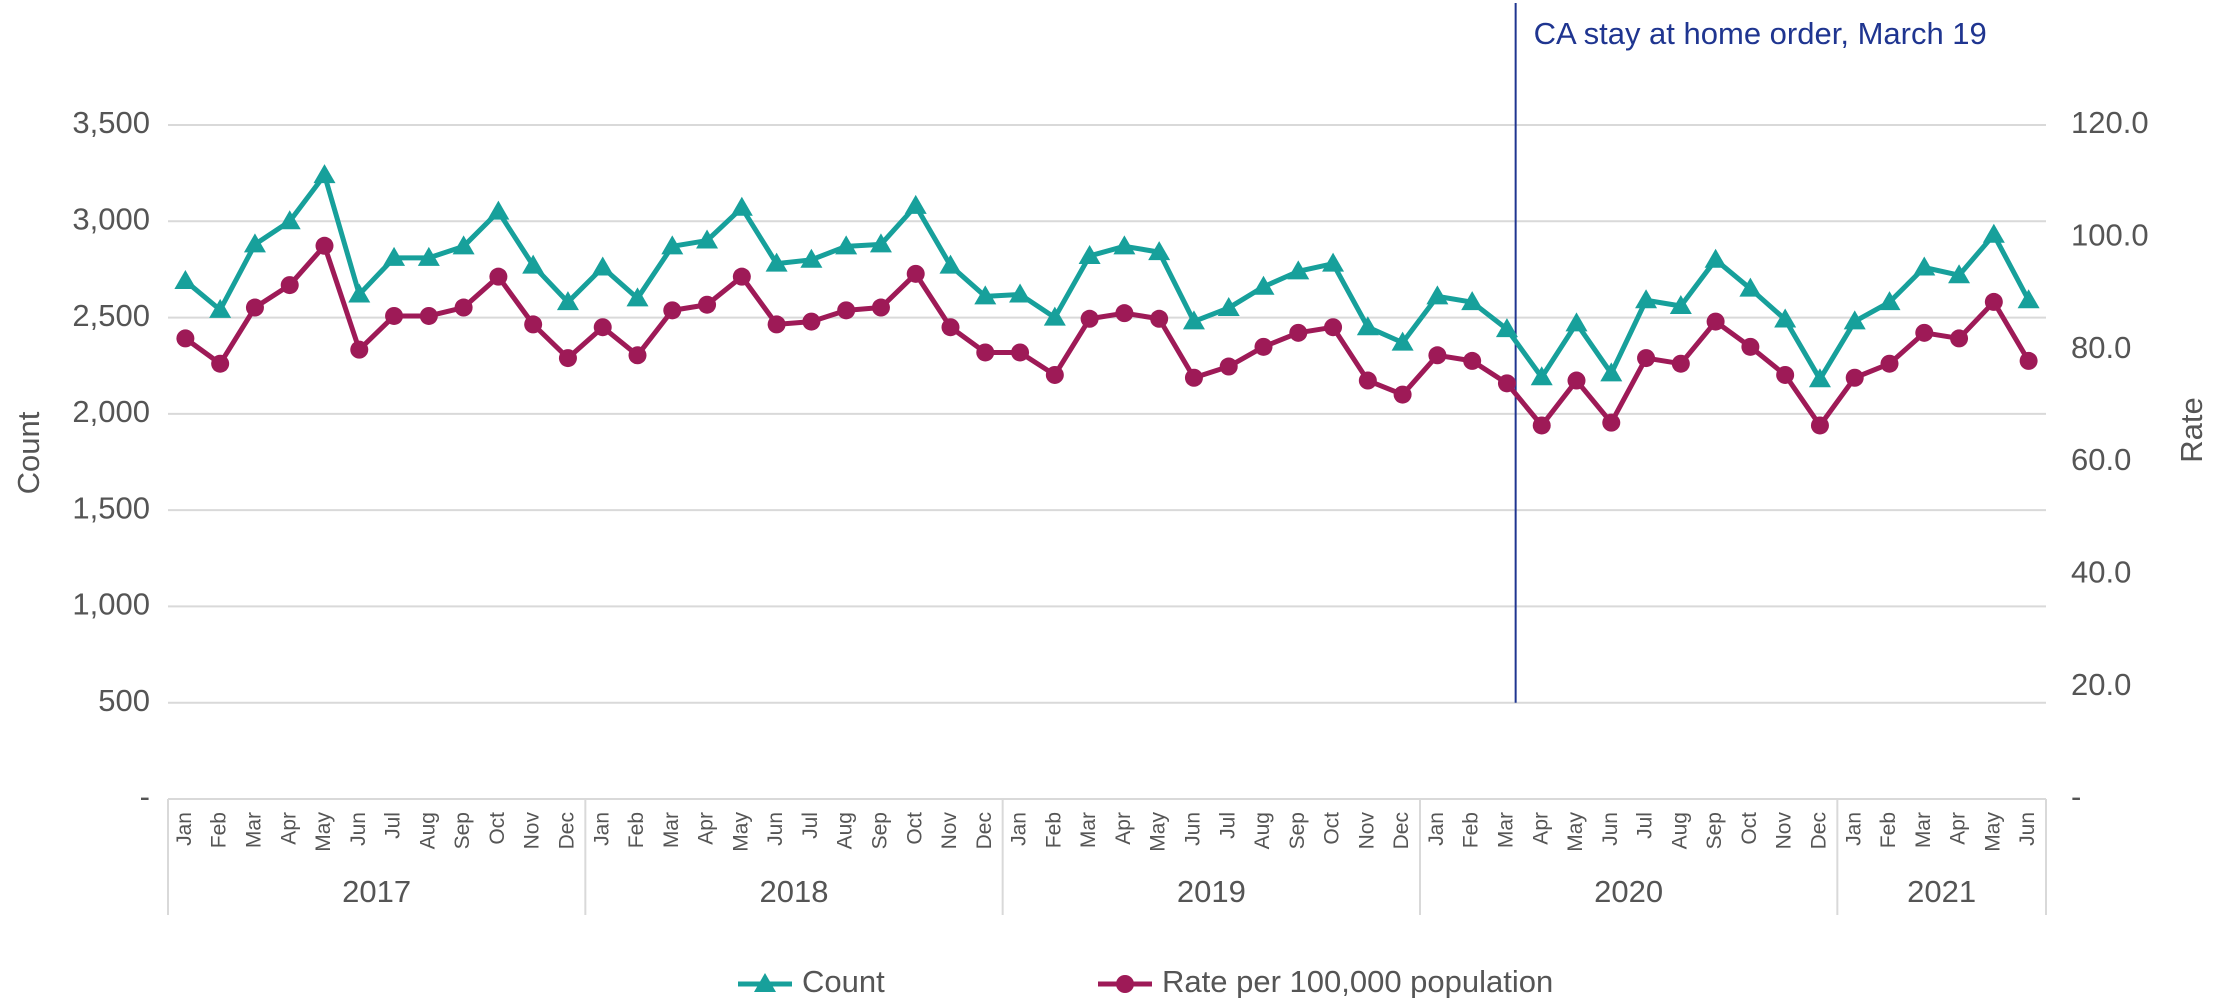 This screenshot has width=2221, height=998. What do you see at coordinates (1941, 891) in the screenshot?
I see `group-label: 2021` at bounding box center [1941, 891].